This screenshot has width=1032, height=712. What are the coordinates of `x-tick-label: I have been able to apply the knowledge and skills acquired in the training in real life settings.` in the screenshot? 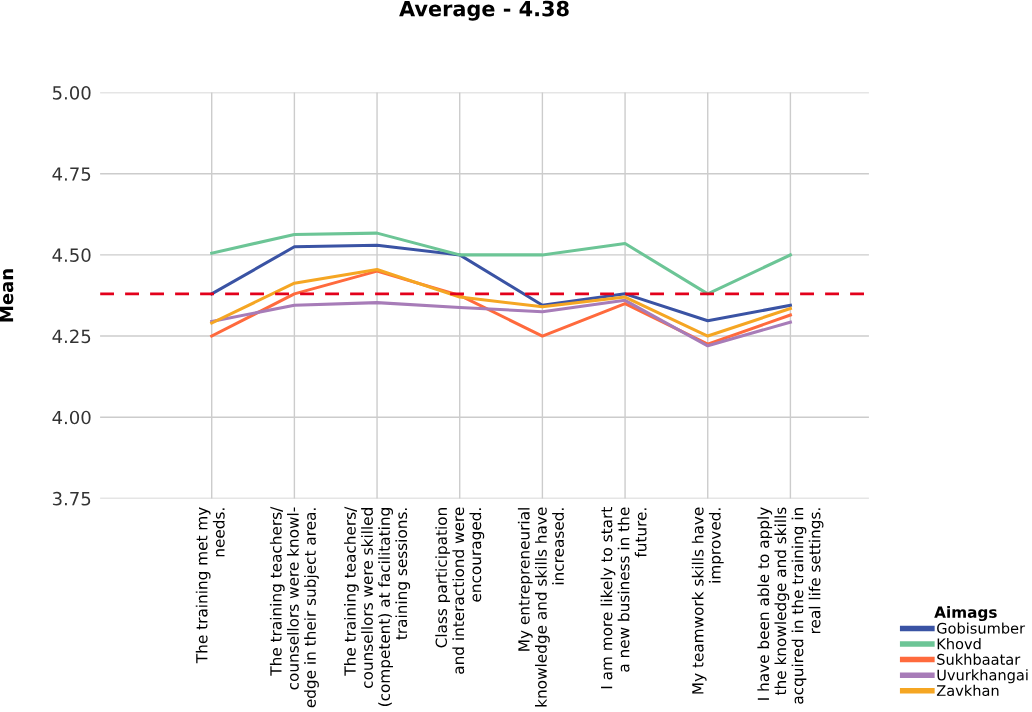 It's located at (790, 605).